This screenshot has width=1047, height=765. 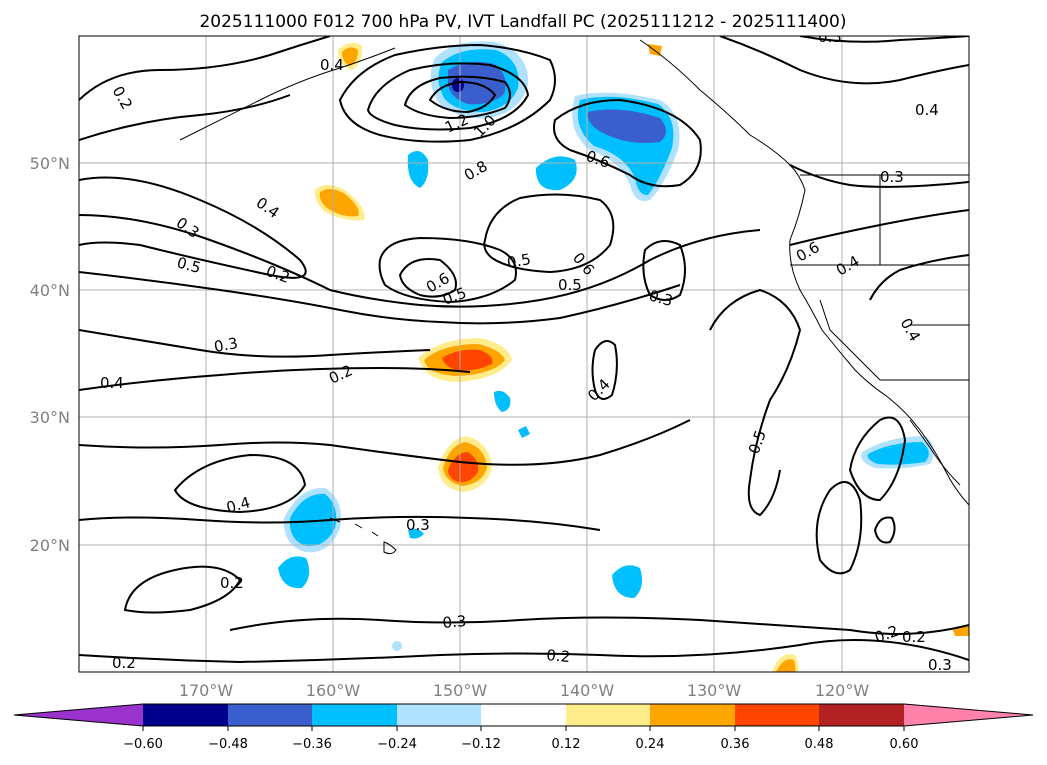 I want to click on lat-label: 30°N, so click(x=50, y=417).